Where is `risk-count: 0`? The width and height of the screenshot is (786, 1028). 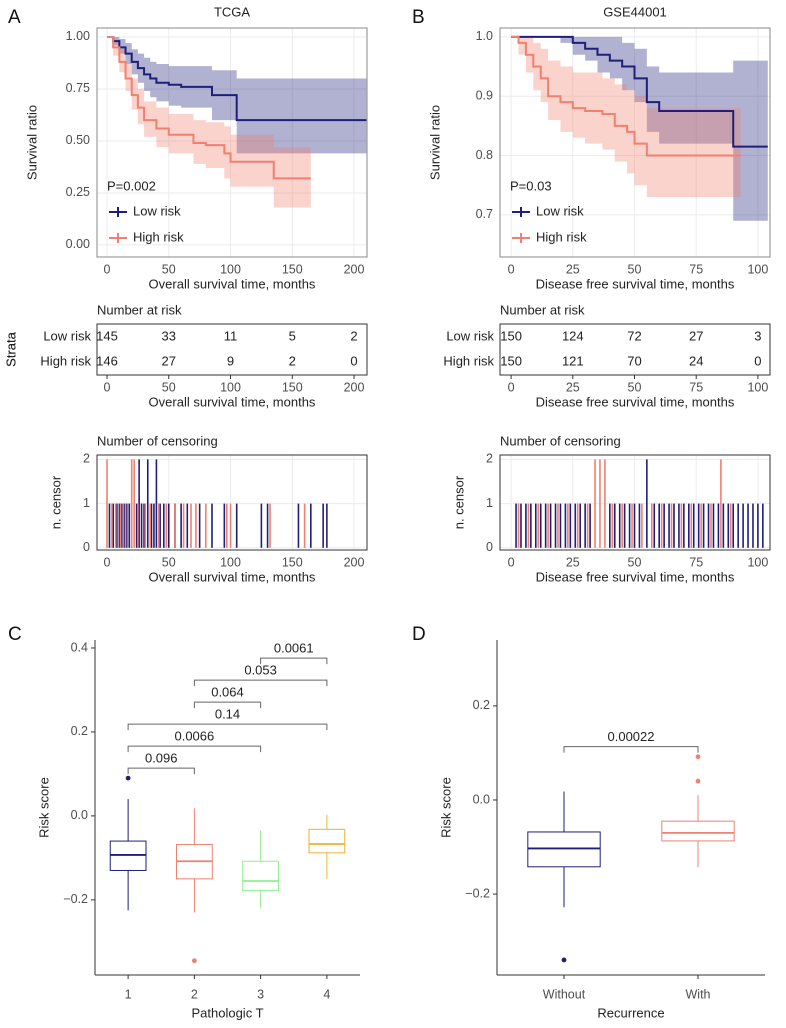 risk-count: 0 is located at coordinates (353, 360).